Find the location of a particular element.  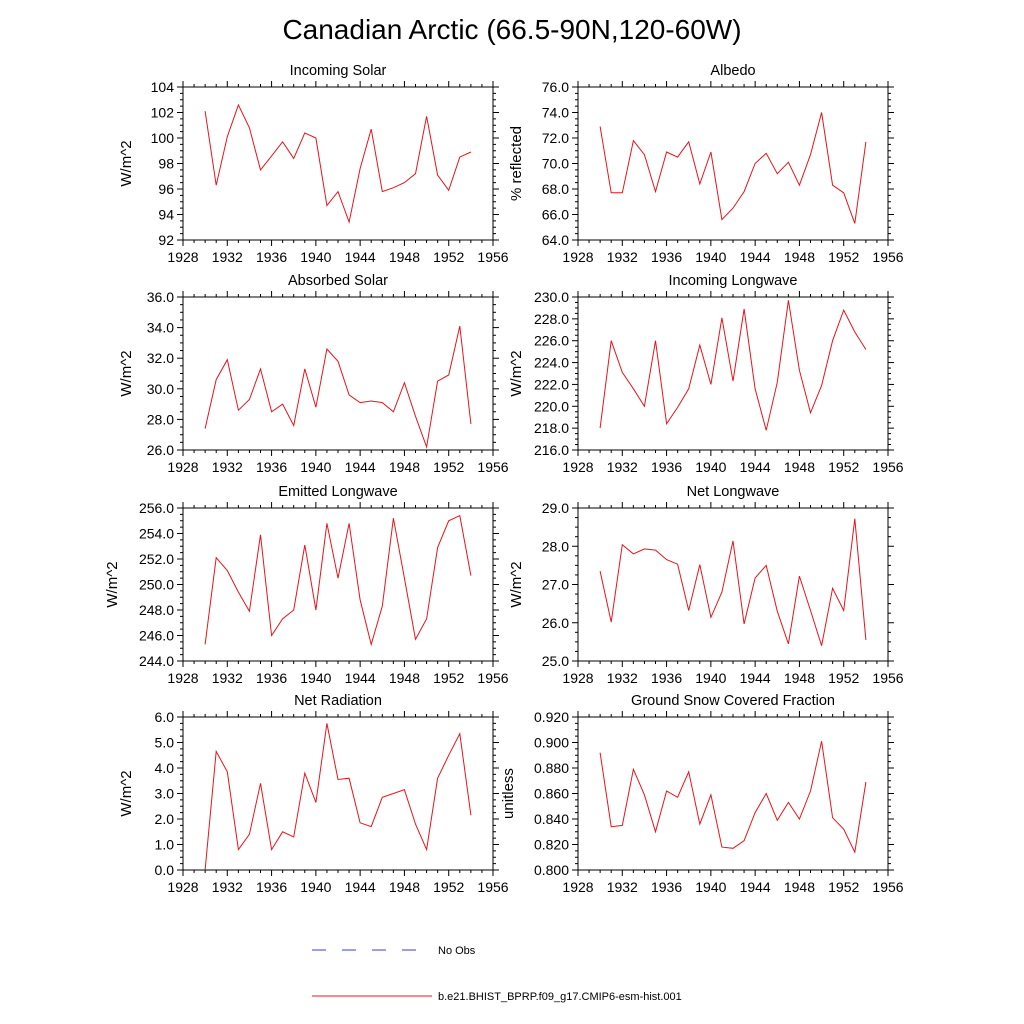

y-tick-label: 252.0 is located at coordinates (156, 559).